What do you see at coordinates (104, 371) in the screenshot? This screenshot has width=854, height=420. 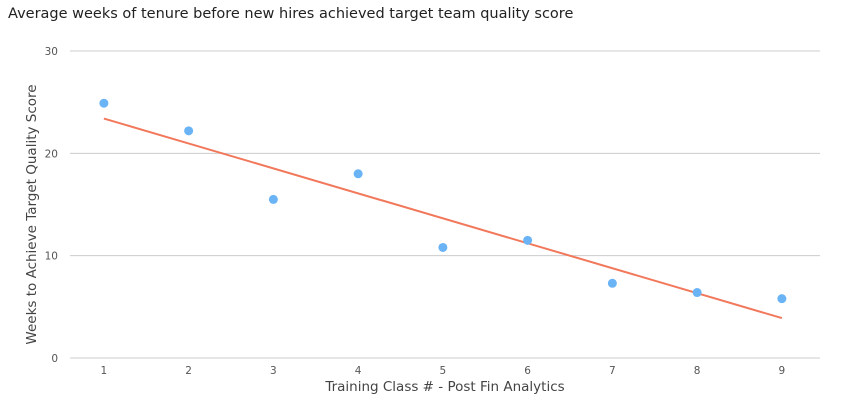 I see `x-tick-label: 1` at bounding box center [104, 371].